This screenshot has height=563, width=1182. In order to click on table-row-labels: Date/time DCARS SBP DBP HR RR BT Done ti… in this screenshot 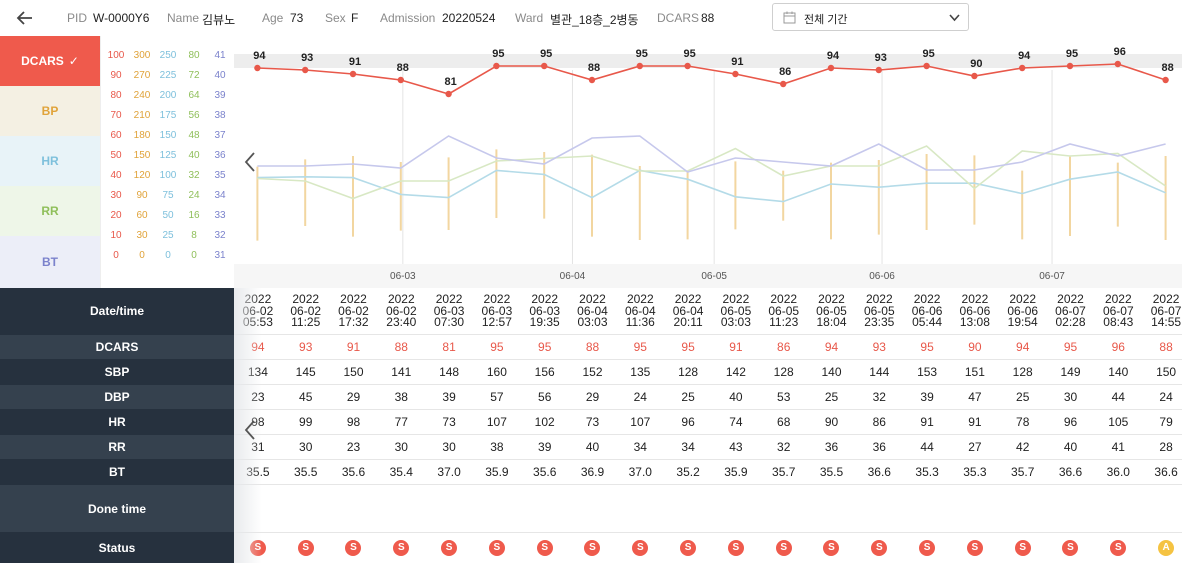, I will do `click(117, 425)`.